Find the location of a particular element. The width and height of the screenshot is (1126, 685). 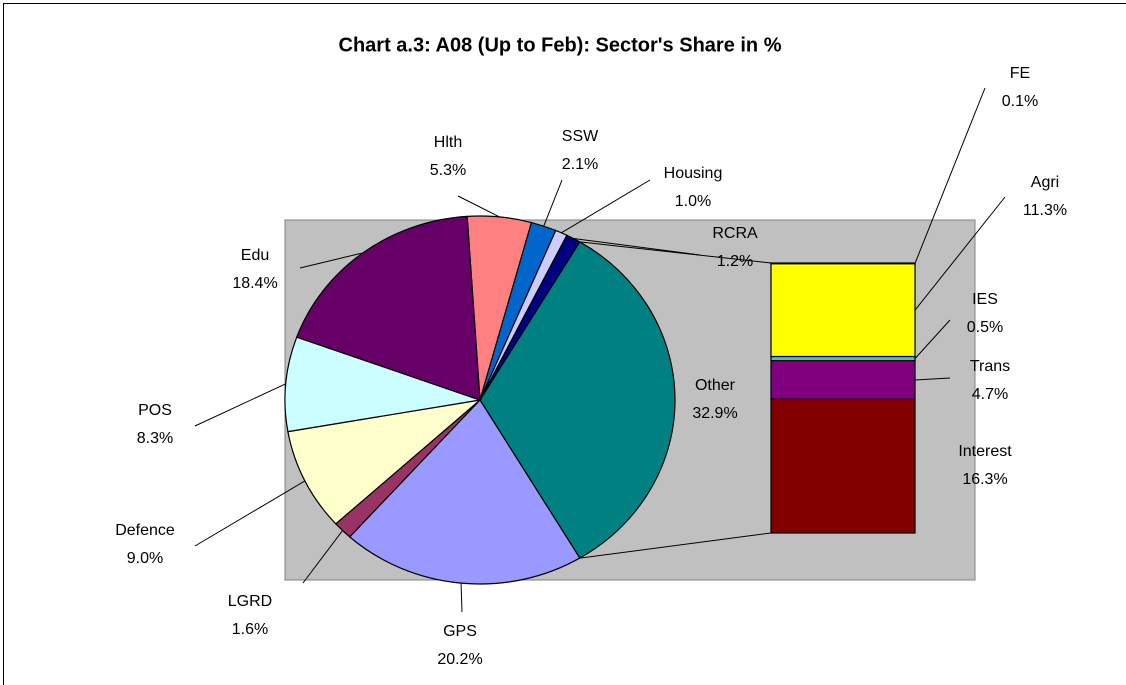

bar-label: Agri is located at coordinates (1045, 182).